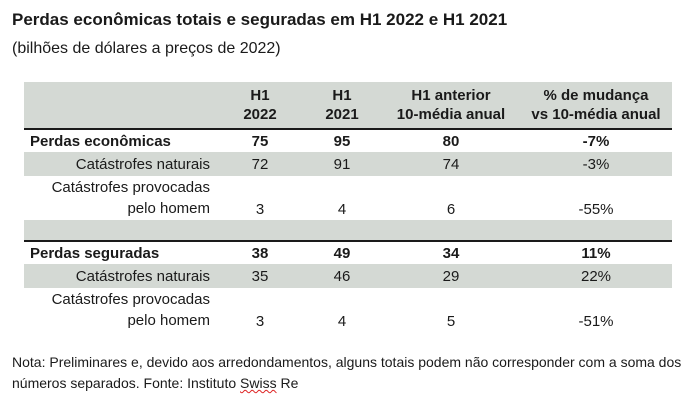  I want to click on cell-value: 38, so click(260, 253).